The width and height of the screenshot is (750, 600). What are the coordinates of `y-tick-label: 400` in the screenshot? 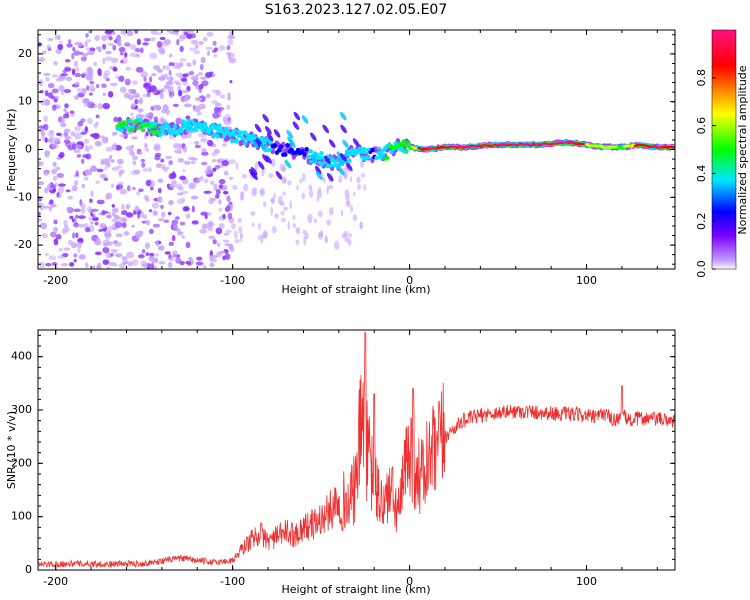 It's located at (21, 356).